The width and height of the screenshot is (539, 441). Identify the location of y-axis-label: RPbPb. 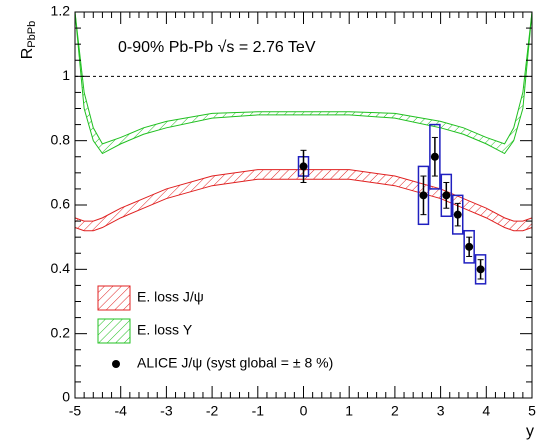
(28, 40).